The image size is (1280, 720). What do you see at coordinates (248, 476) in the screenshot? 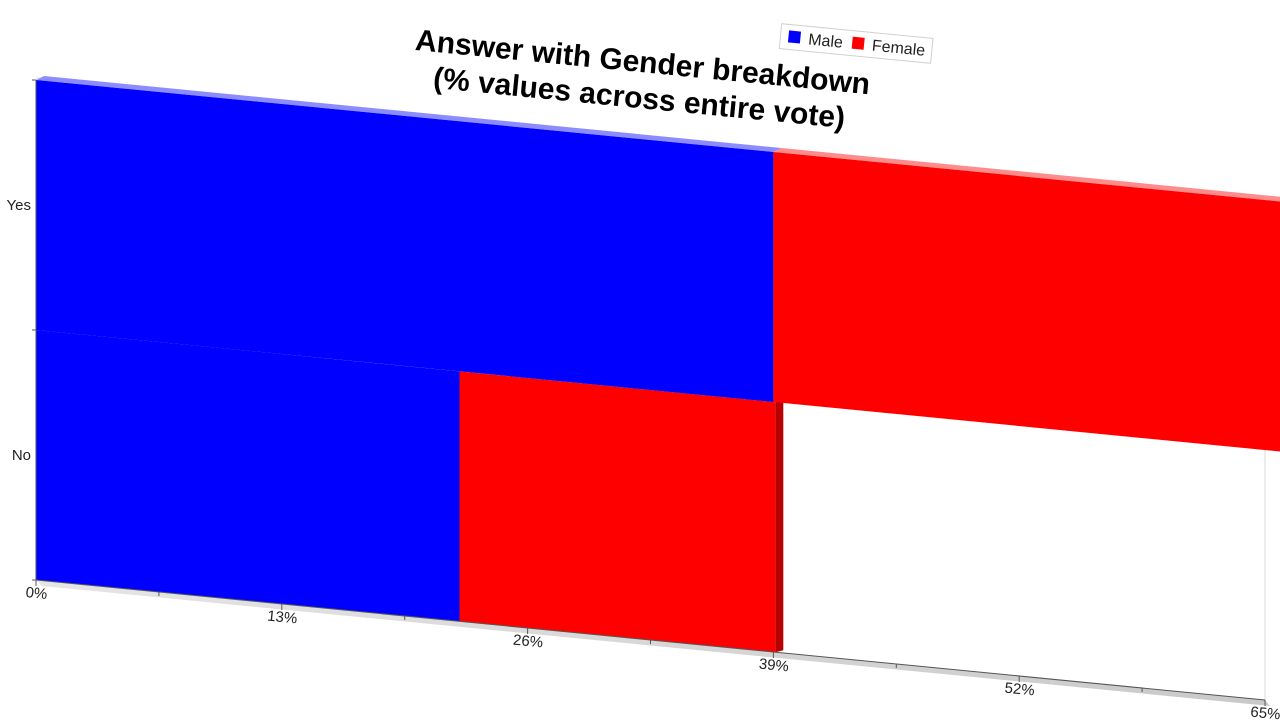
I see `bar-no-male-face` at bounding box center [248, 476].